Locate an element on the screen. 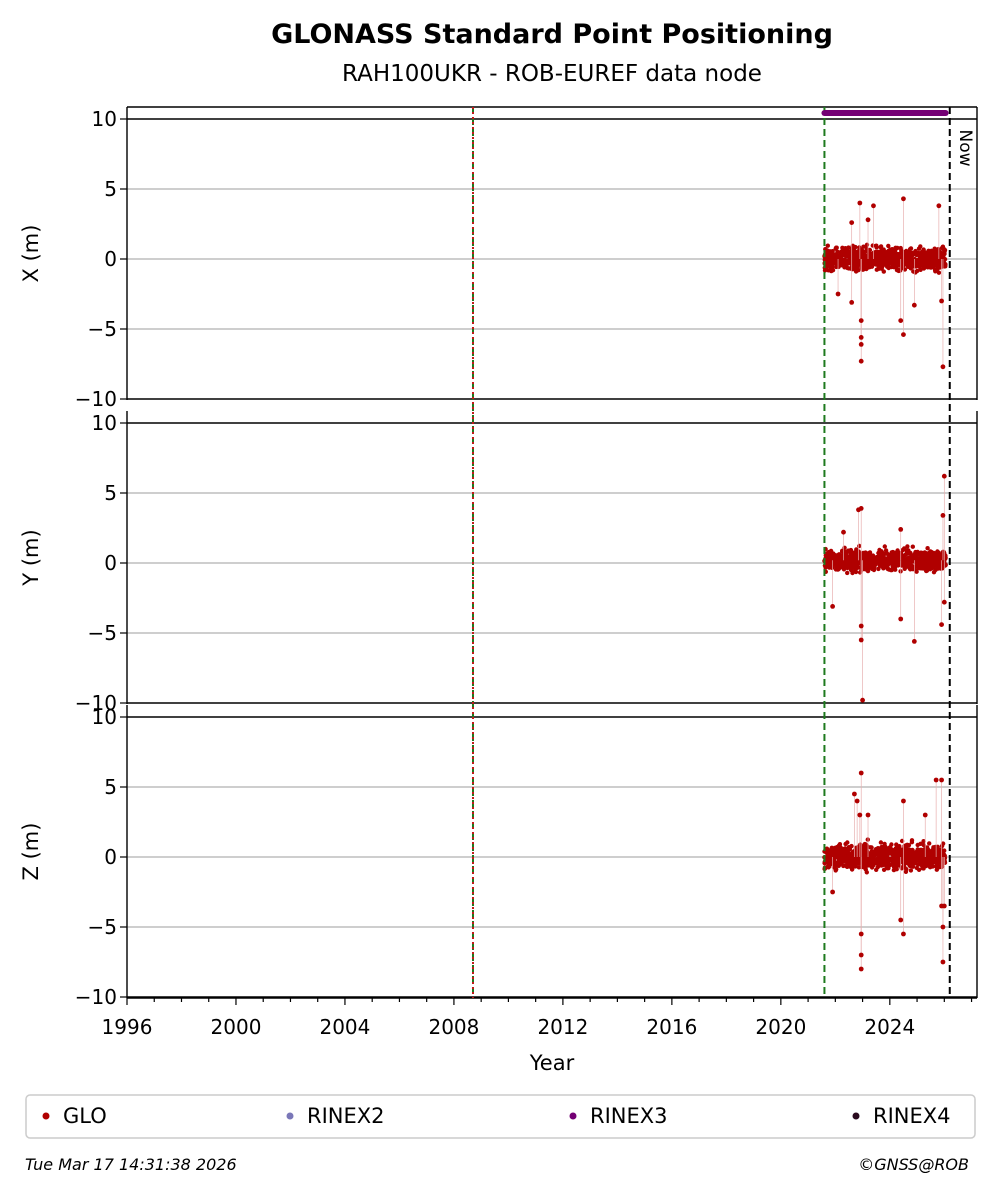 Image resolution: width=997 pixels, height=1194 pixels. footer-timestamp: Tue Mar 17 14:31:38 2026 is located at coordinates (131, 1164).